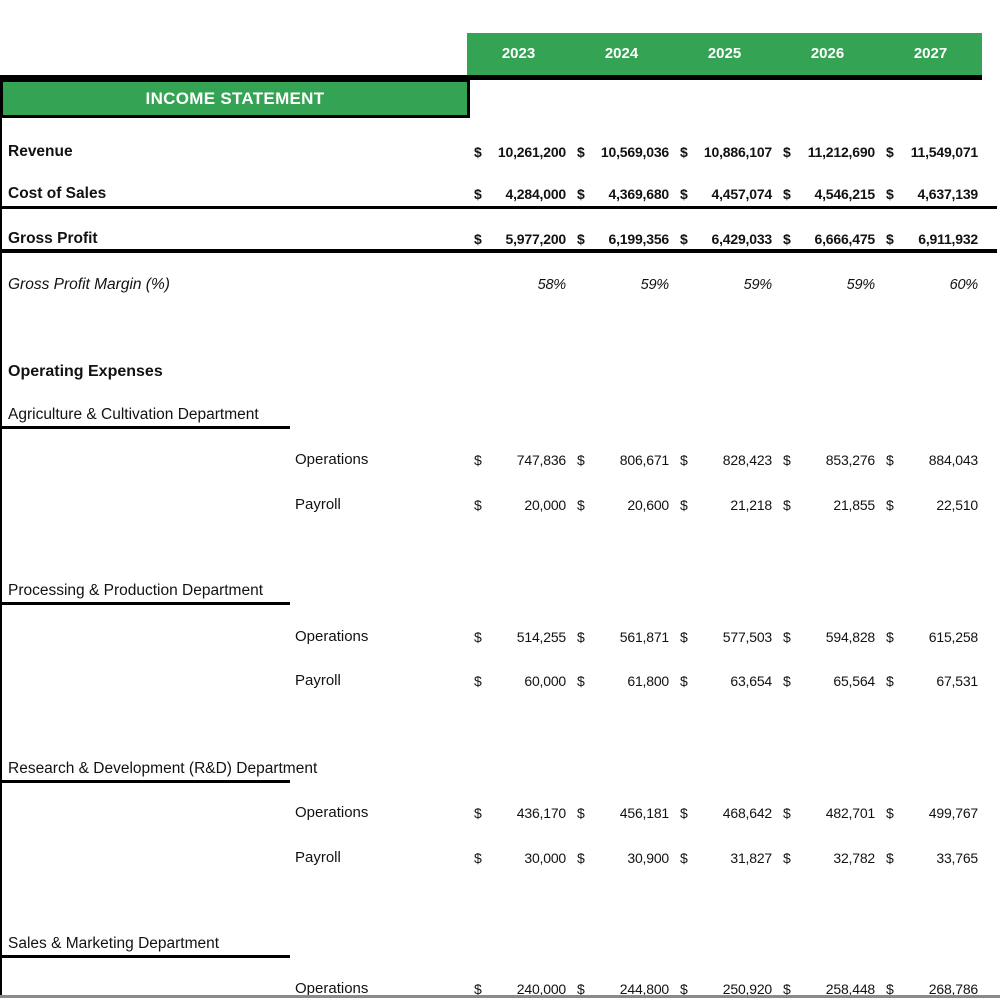 The image size is (1000, 1004). What do you see at coordinates (930, 681) in the screenshot?
I see `cell-proc-pay-2027: $67,531` at bounding box center [930, 681].